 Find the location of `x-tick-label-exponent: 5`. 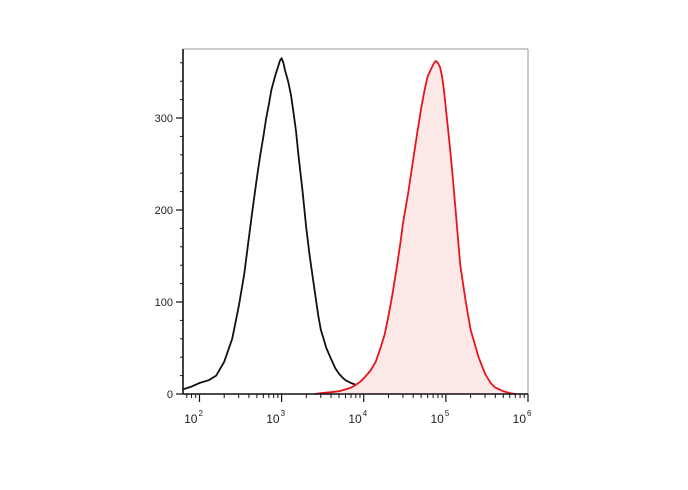

x-tick-label-exponent: 5 is located at coordinates (447, 413).